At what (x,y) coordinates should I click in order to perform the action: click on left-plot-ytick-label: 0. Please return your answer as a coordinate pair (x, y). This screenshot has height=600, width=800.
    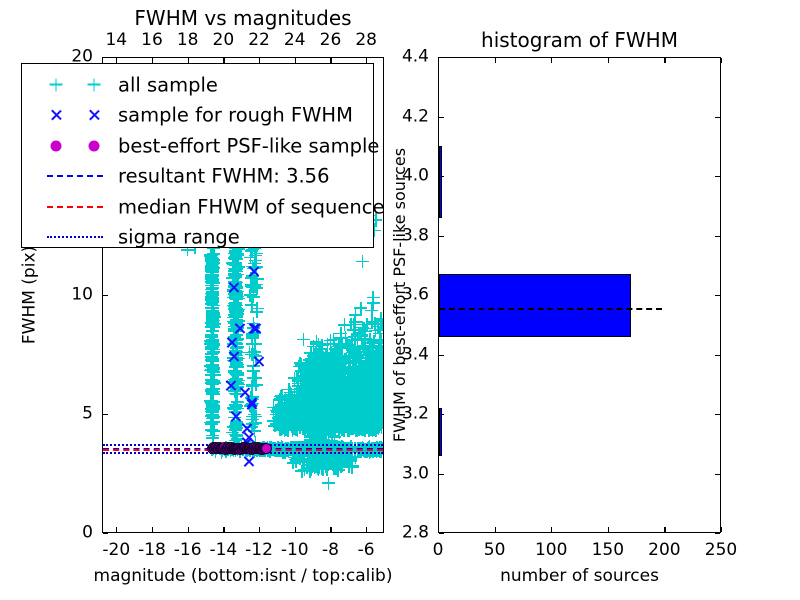
    Looking at the image, I should click on (87, 532).